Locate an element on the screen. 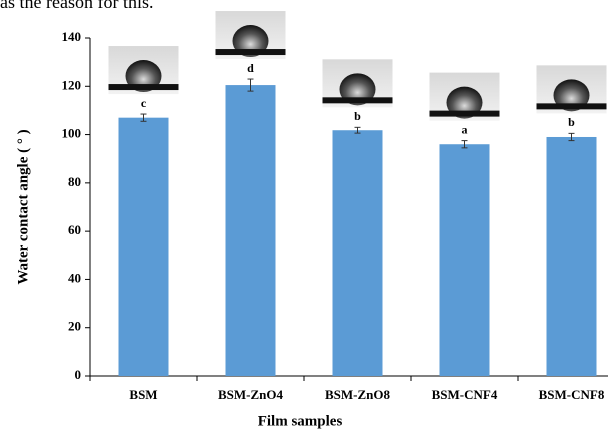  y-tick-label: 80 is located at coordinates (74, 181).